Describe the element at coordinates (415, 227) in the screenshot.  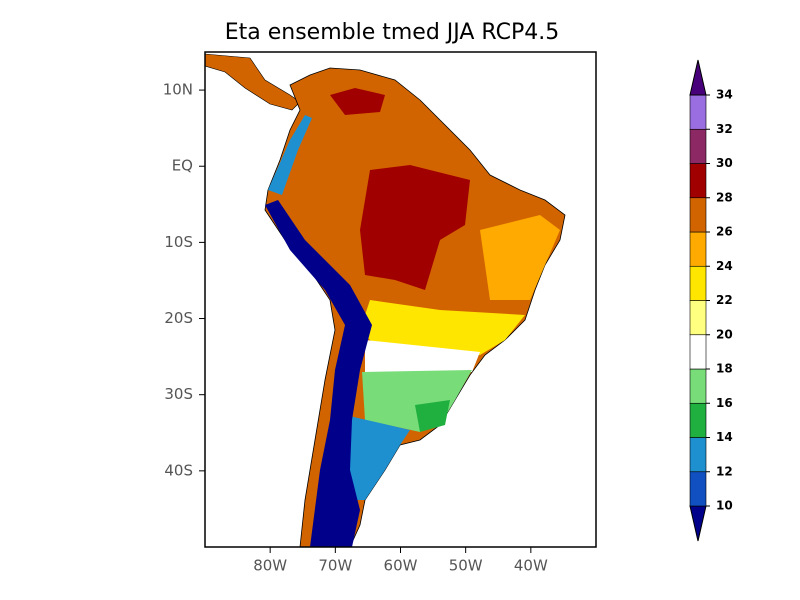
I see `hot-amazon` at that location.